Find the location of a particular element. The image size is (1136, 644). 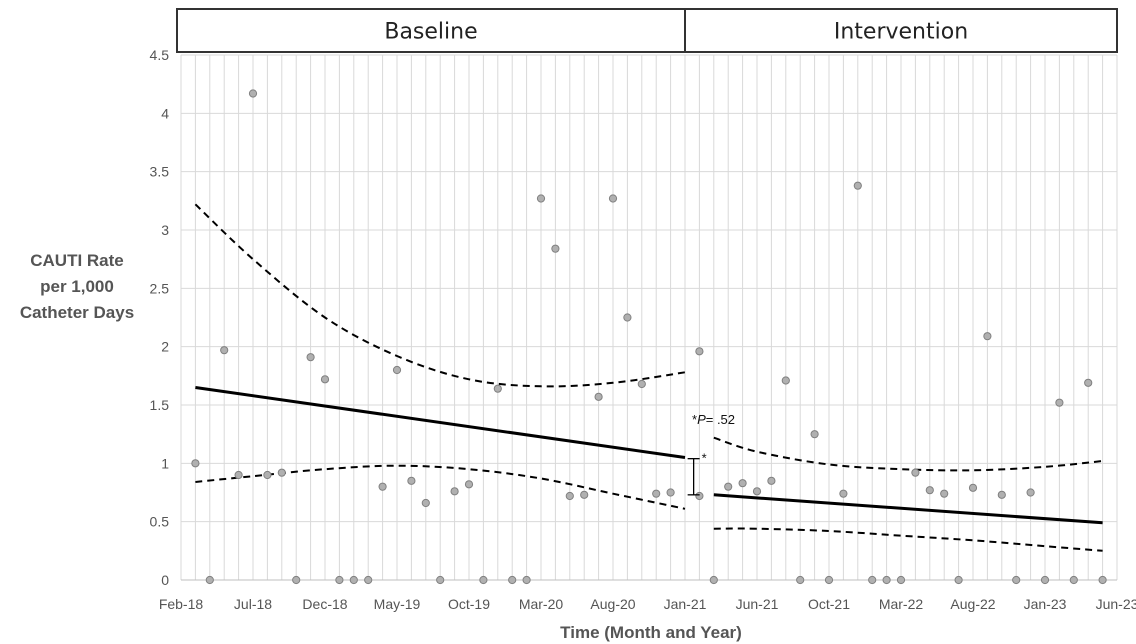

y-tick-label: 1 is located at coordinates (165, 463).